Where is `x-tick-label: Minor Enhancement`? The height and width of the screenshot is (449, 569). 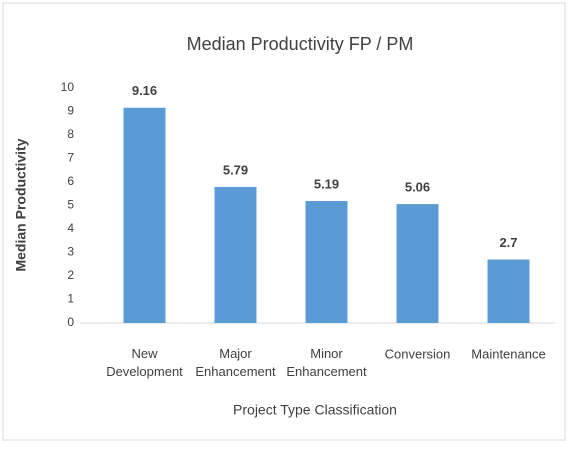
x-tick-label: Minor Enhancement is located at coordinates (326, 362).